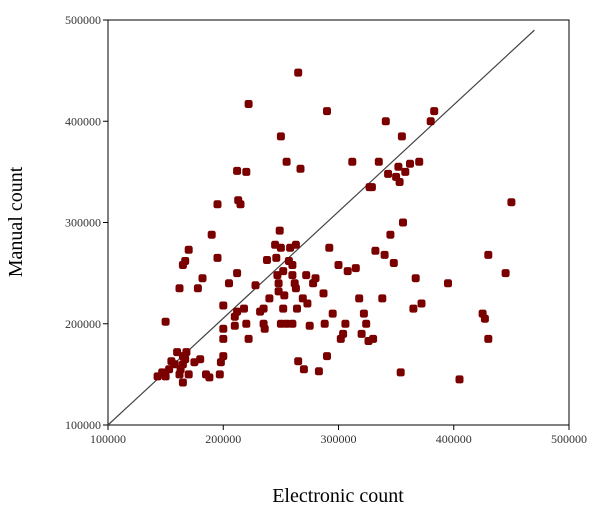 This screenshot has height=512, width=600. Describe the element at coordinates (454, 439) in the screenshot. I see `x-tick-label-3: 400000` at that location.